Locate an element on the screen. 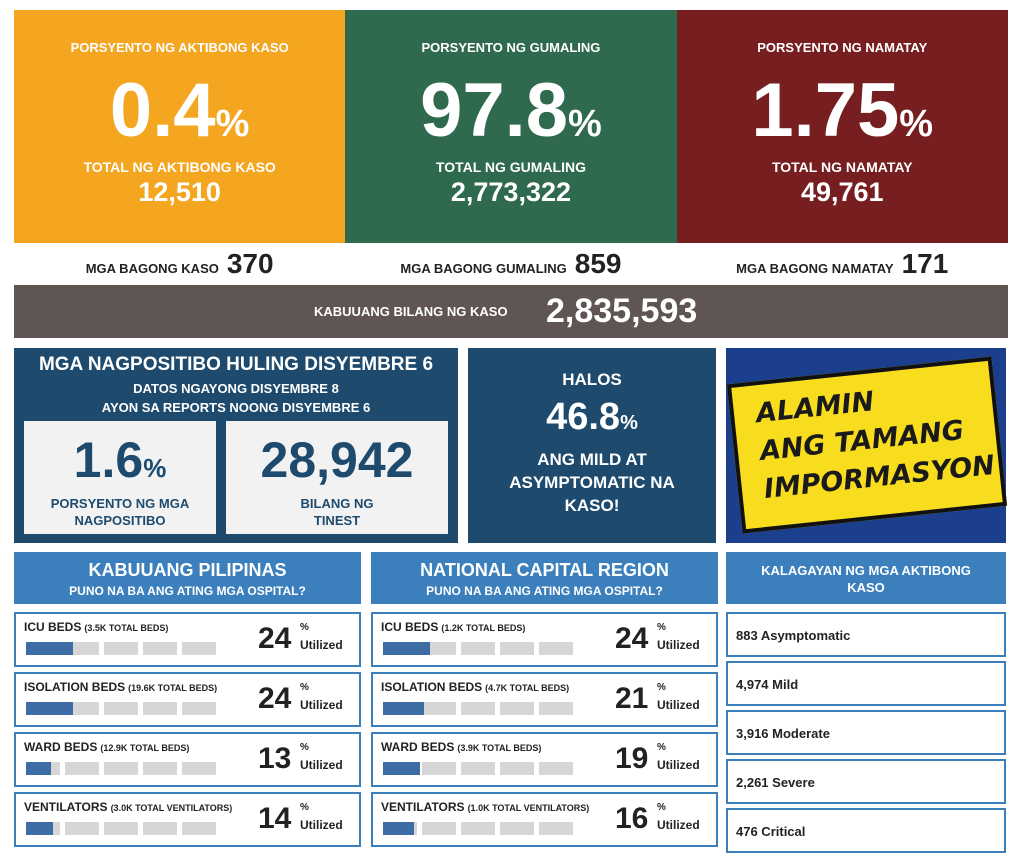 This screenshot has height=861, width=1024. rate-value-wrap: 1.6% is located at coordinates (120, 460).